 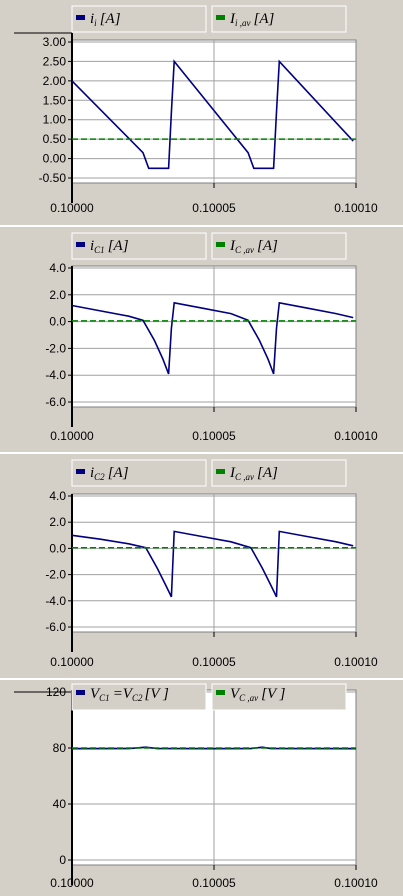 I want to click on legend-label: iC2 [A], so click(x=109, y=473).